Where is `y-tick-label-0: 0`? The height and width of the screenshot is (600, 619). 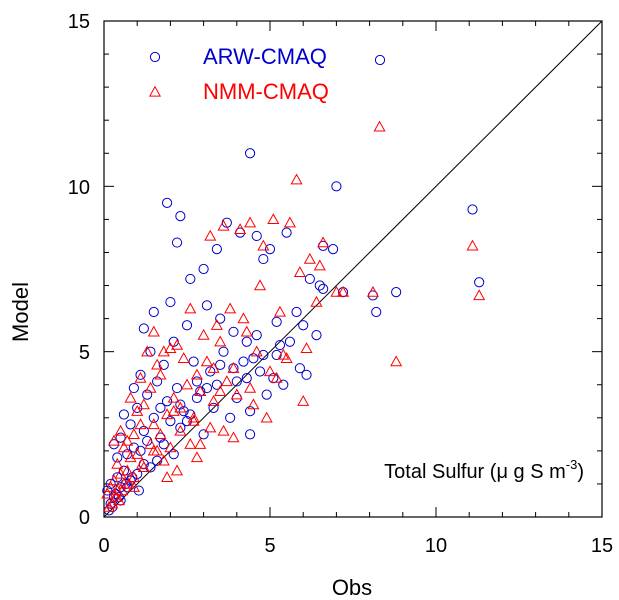 y-tick-label-0: 0 is located at coordinates (84, 518).